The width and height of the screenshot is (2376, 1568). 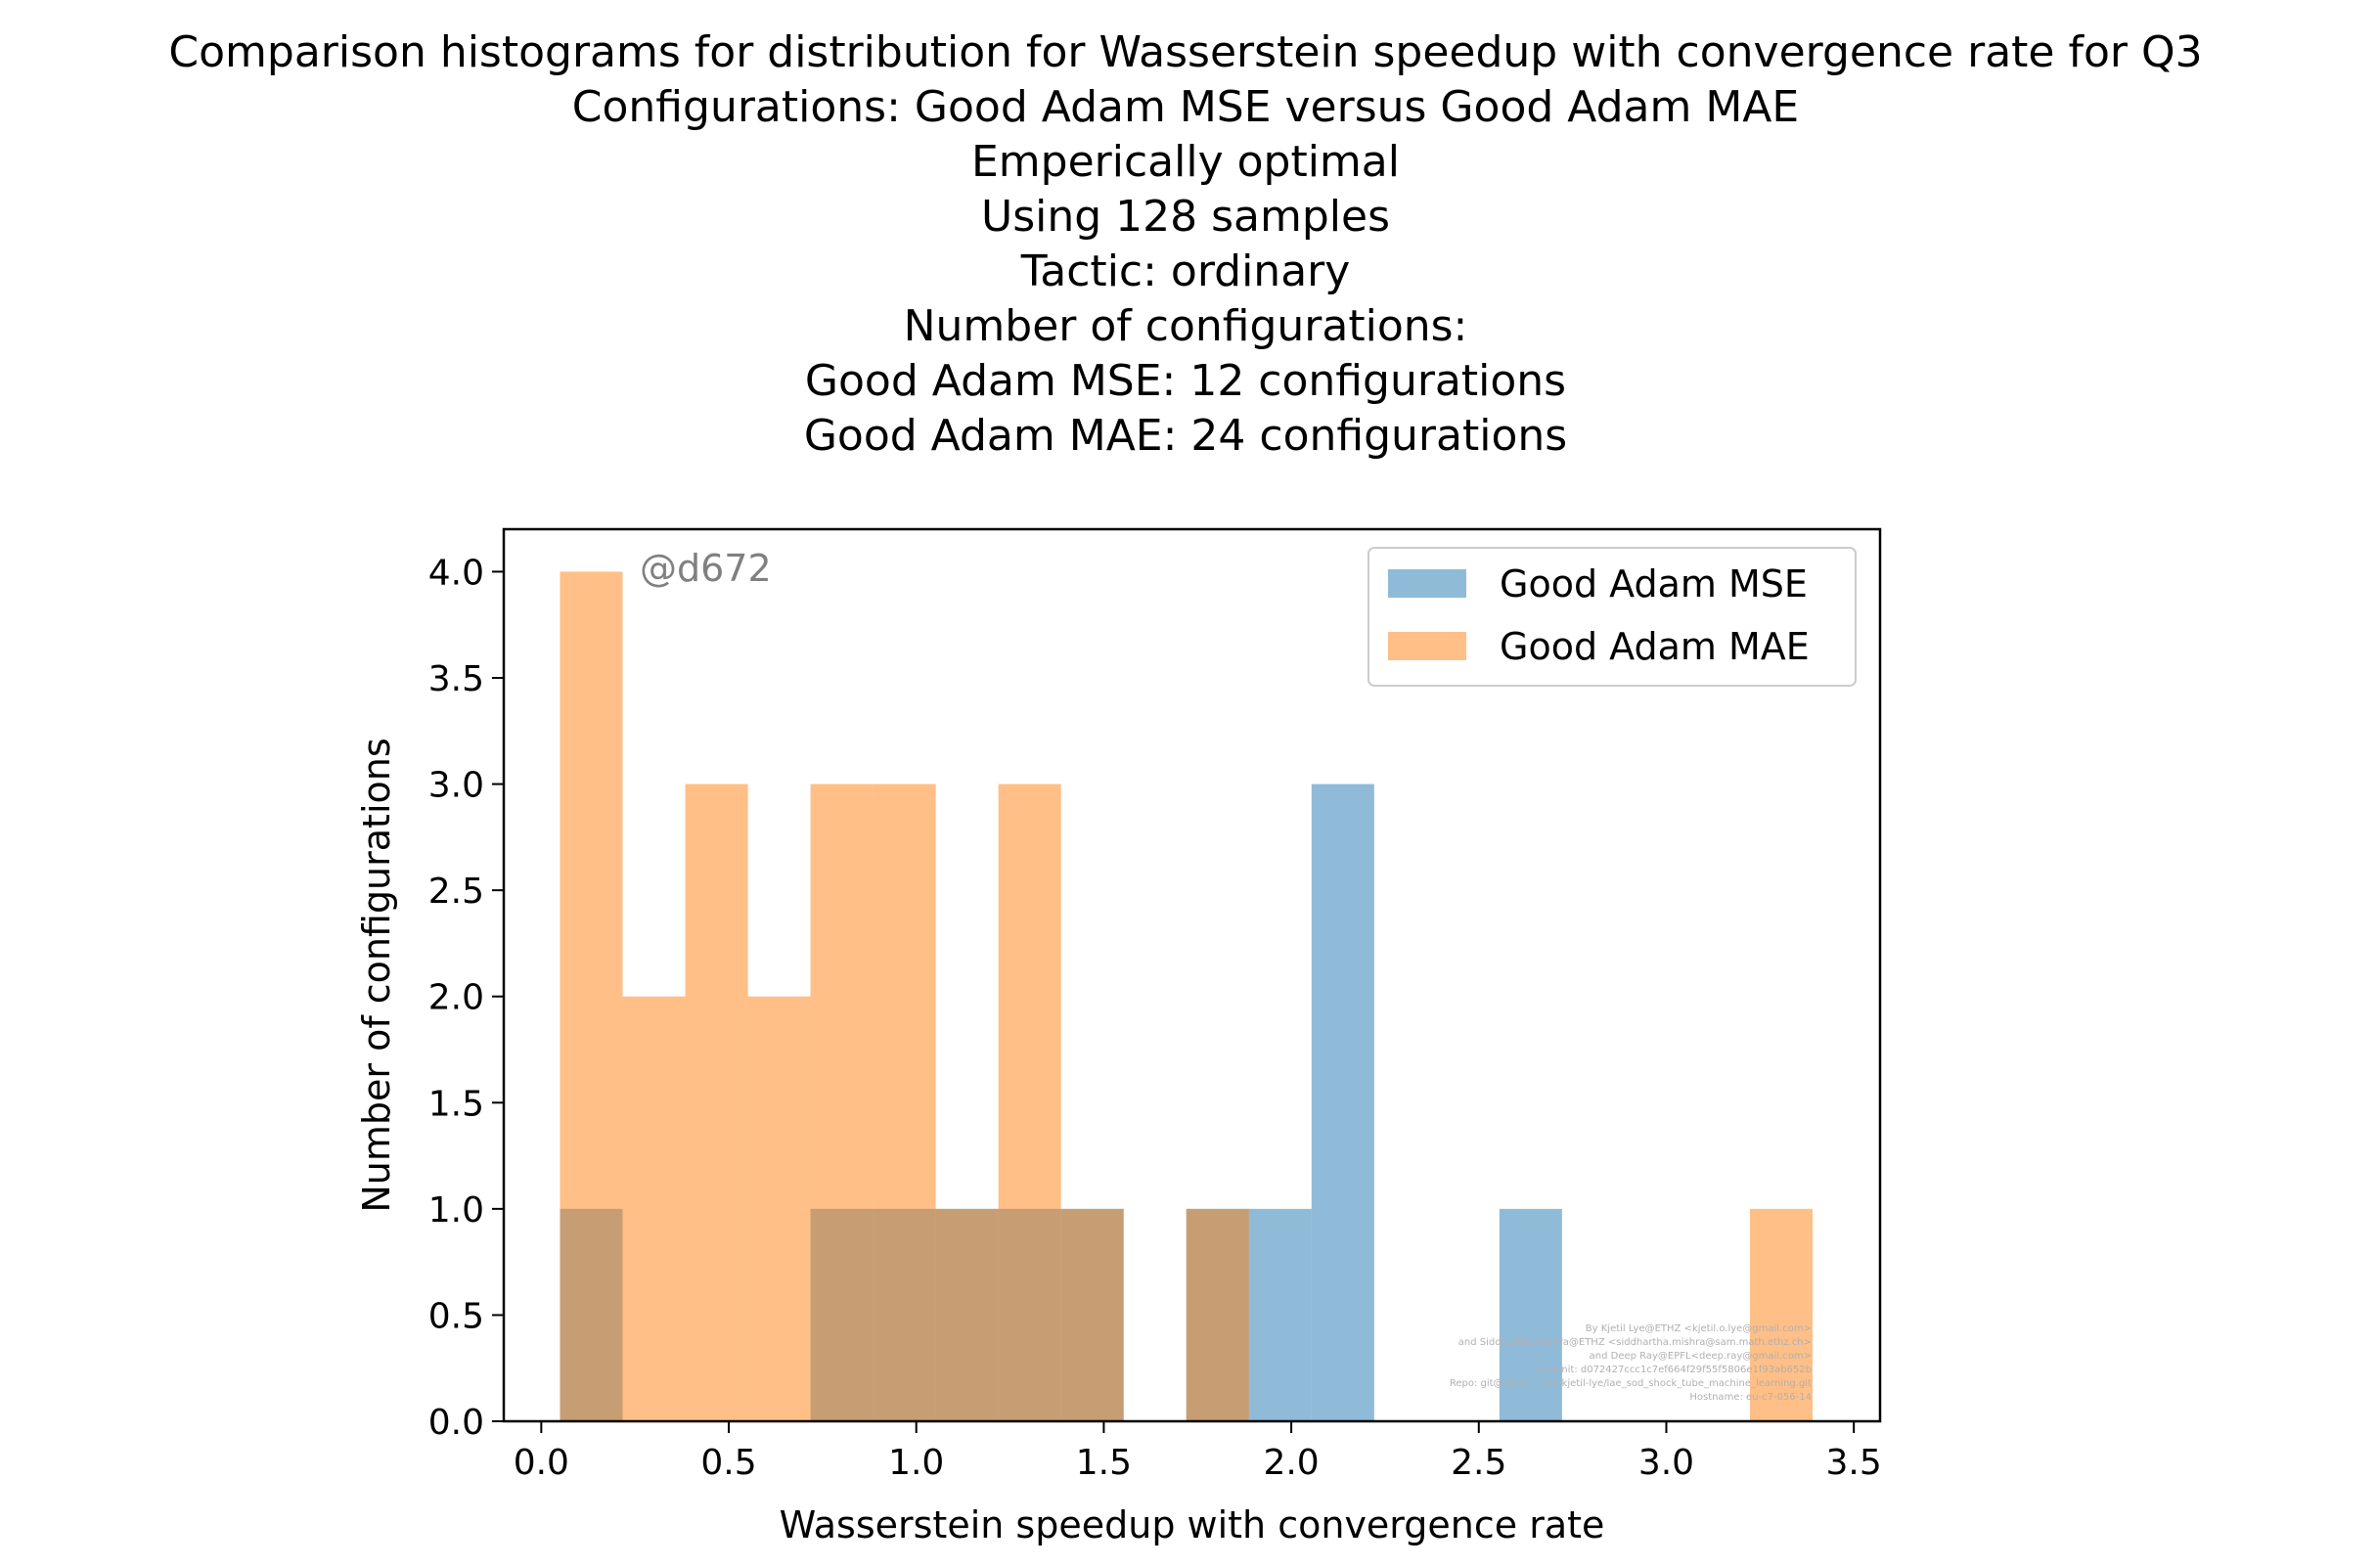 What do you see at coordinates (1186, 326) in the screenshot?
I see `title-line: Number of configurations:` at bounding box center [1186, 326].